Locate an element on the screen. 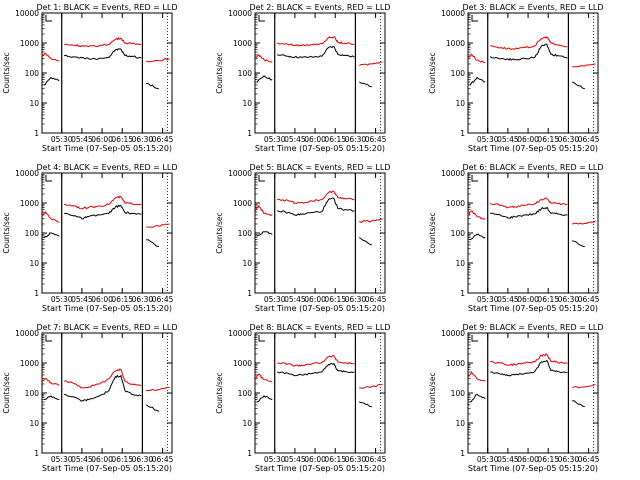 The width and height of the screenshot is (640, 480). plot-title: Det 9: BLACK = Events, RED = LLD is located at coordinates (533, 327).